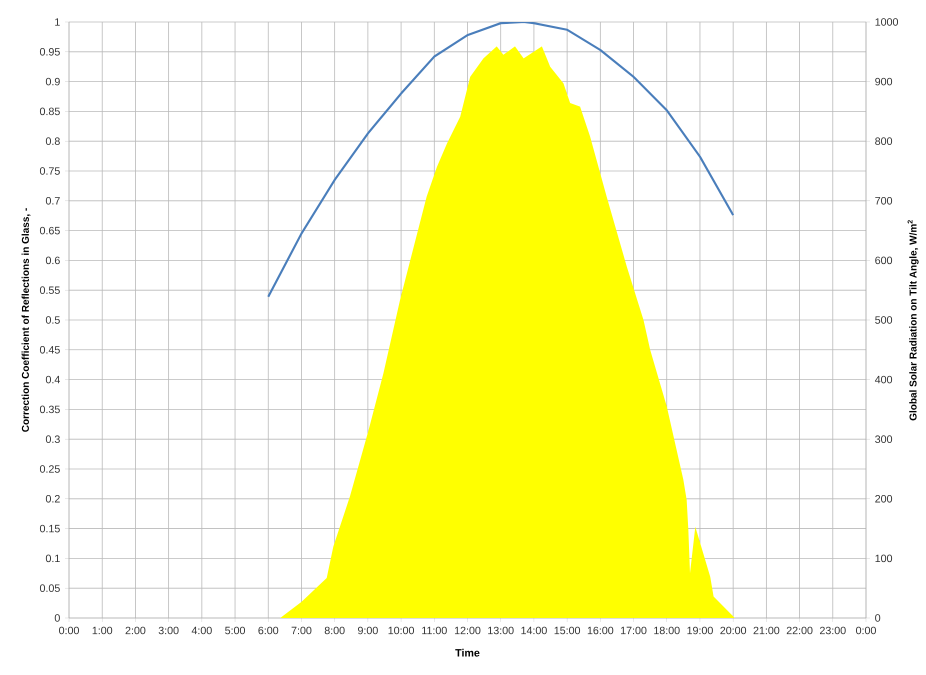 The image size is (926, 675). What do you see at coordinates (883, 380) in the screenshot?
I see `y2-tick-label: 400` at bounding box center [883, 380].